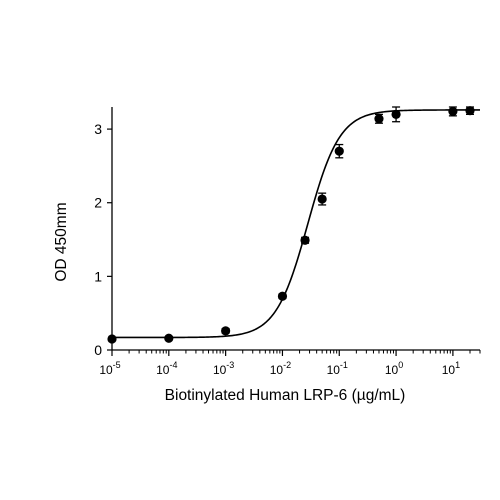  What do you see at coordinates (166, 368) in the screenshot?
I see `x-tick-label: 10⁻⁴` at bounding box center [166, 368].